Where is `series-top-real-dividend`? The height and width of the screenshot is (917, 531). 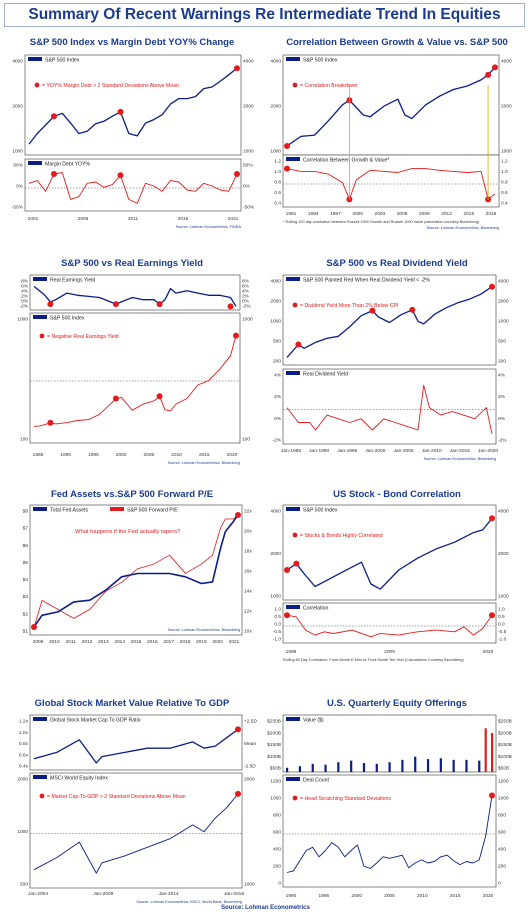 series-top-real-dividend is located at coordinates (389, 322).